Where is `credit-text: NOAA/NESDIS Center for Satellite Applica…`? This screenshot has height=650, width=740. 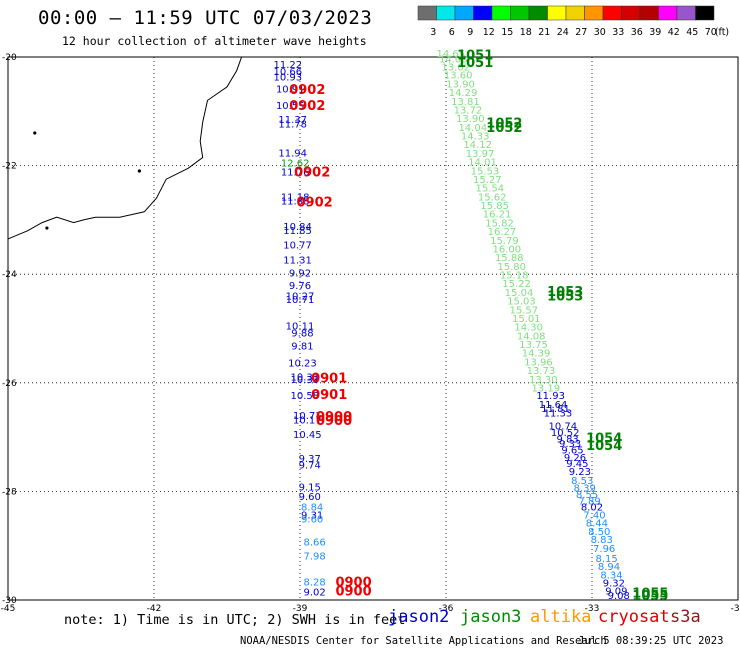 credit-text: NOAA/NESDIS Center for Satellite Applica… is located at coordinates (423, 641).